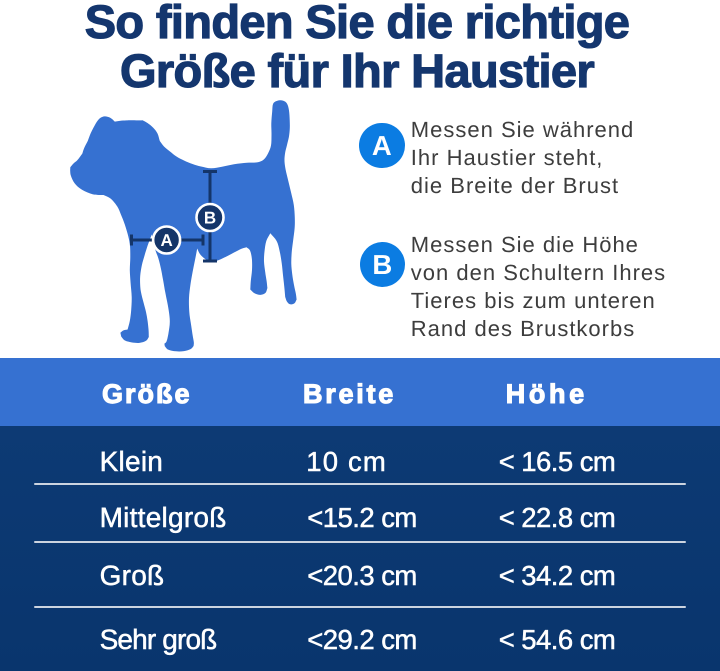 This screenshot has height=671, width=720. I want to click on svg-text: A, so click(166, 240).